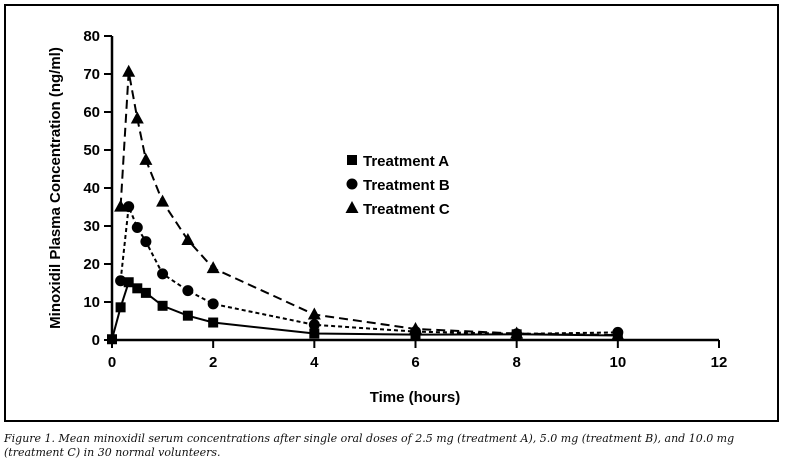 The width and height of the screenshot is (786, 473). Describe the element at coordinates (213, 362) in the screenshot. I see `x-tick-label: 2` at that location.